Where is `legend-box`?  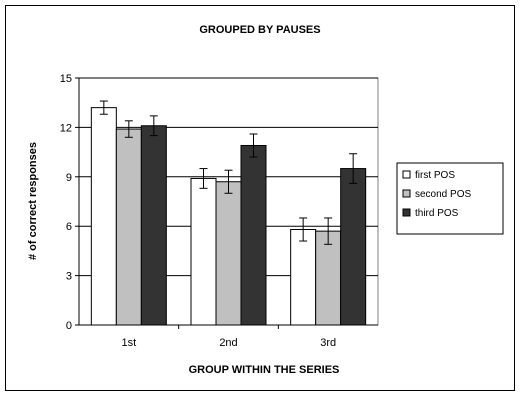 legend-box is located at coordinates (450, 198).